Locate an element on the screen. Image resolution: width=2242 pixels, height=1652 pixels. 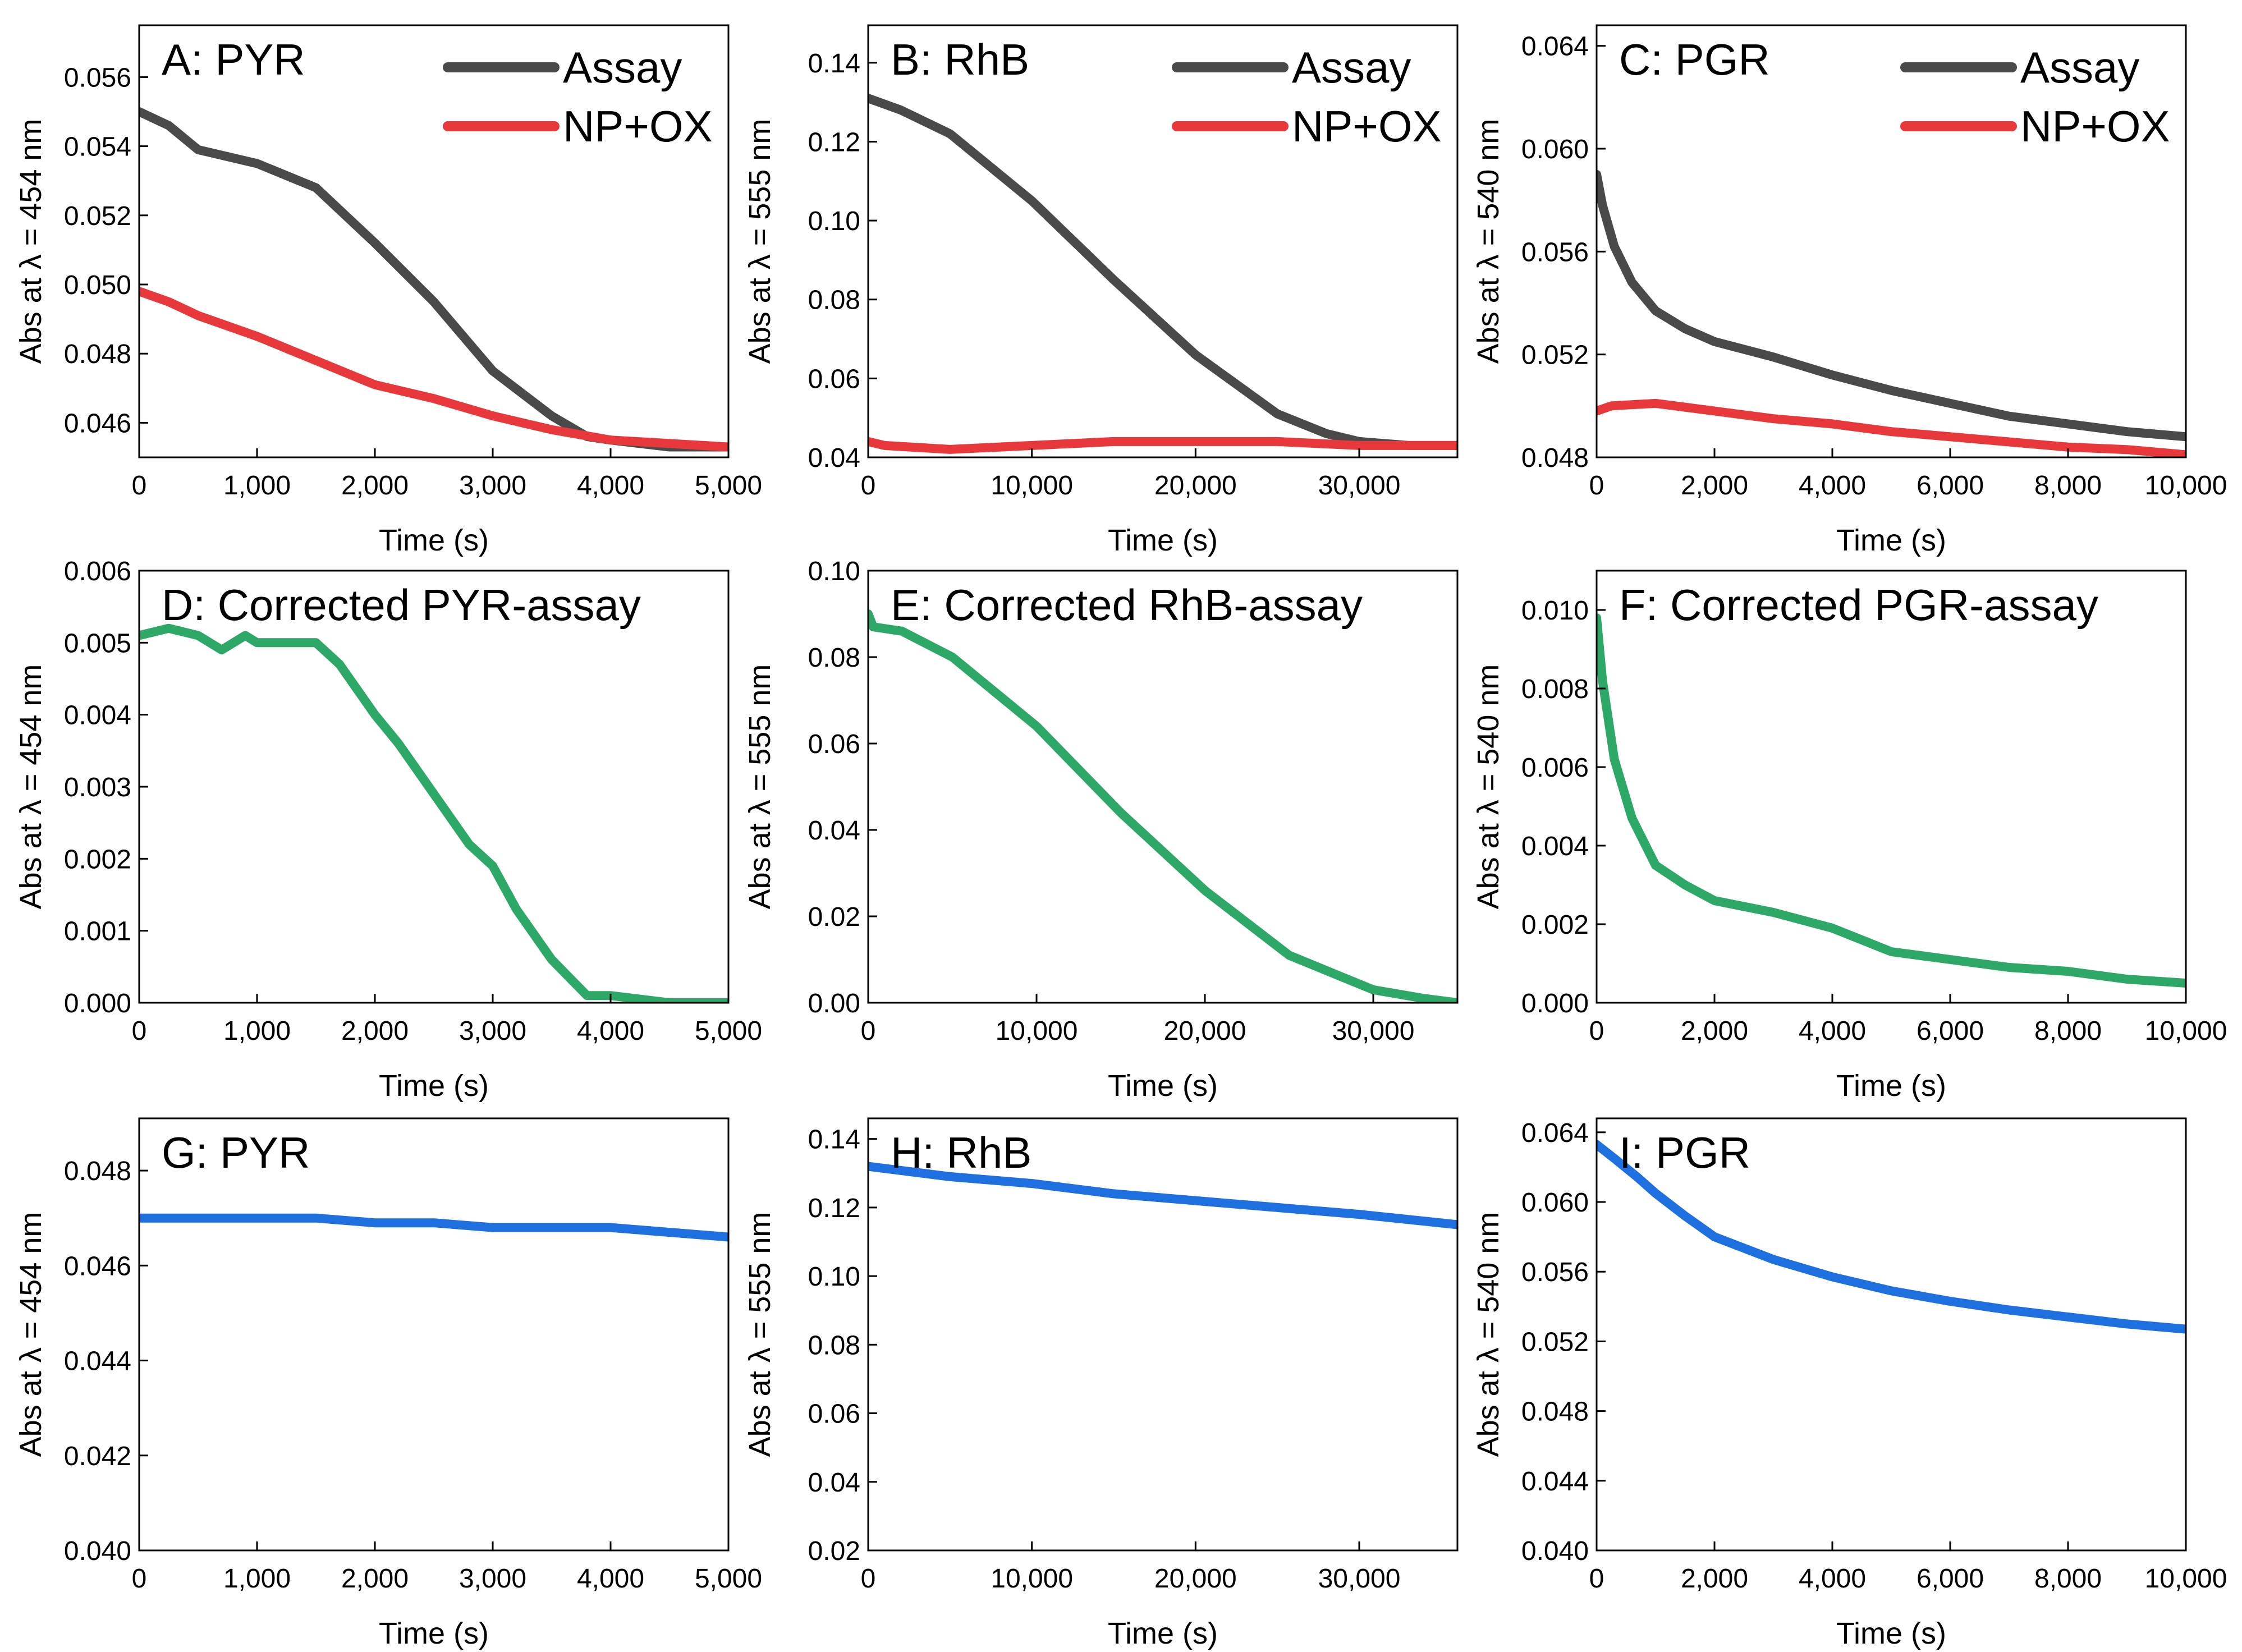
y-tick-label: 0.040 is located at coordinates (97, 1551).